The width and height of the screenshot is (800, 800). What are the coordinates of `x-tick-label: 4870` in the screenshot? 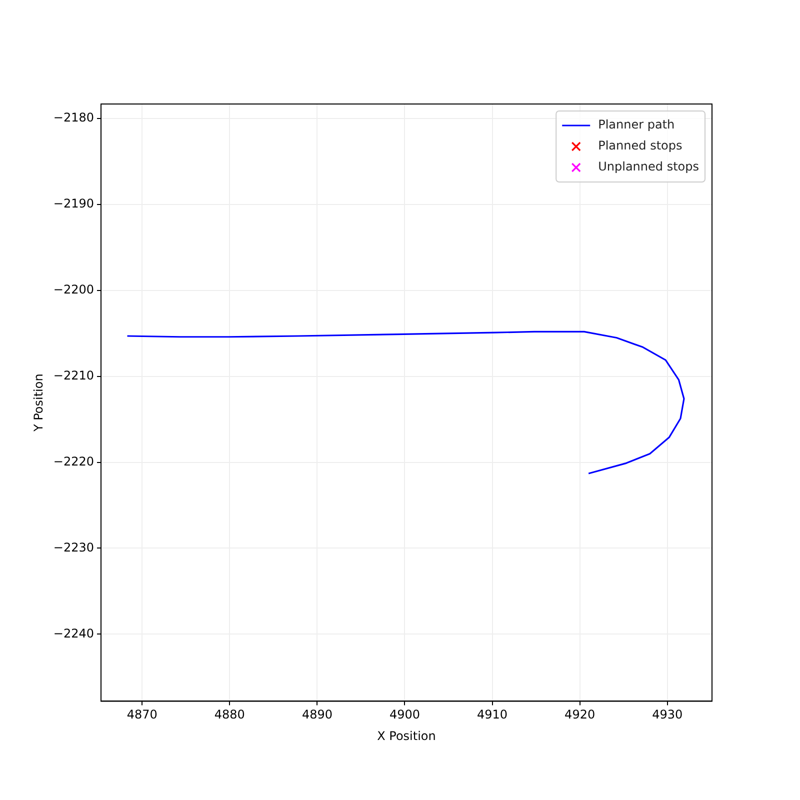 It's located at (142, 715).